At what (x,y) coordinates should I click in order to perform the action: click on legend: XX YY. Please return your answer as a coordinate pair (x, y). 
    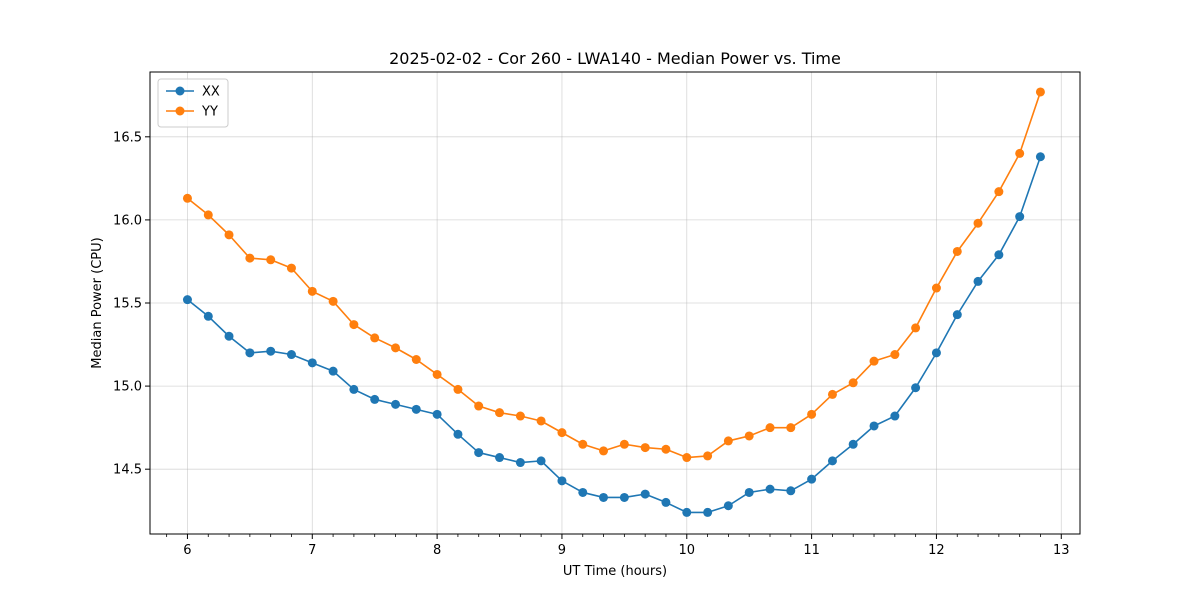
    Looking at the image, I should click on (193, 103).